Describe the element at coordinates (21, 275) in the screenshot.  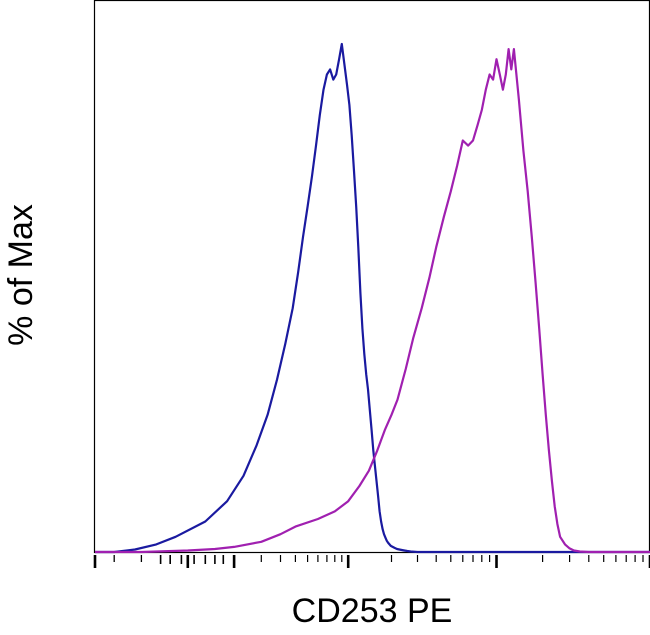
I see `y-axis-title: % of Max` at that location.